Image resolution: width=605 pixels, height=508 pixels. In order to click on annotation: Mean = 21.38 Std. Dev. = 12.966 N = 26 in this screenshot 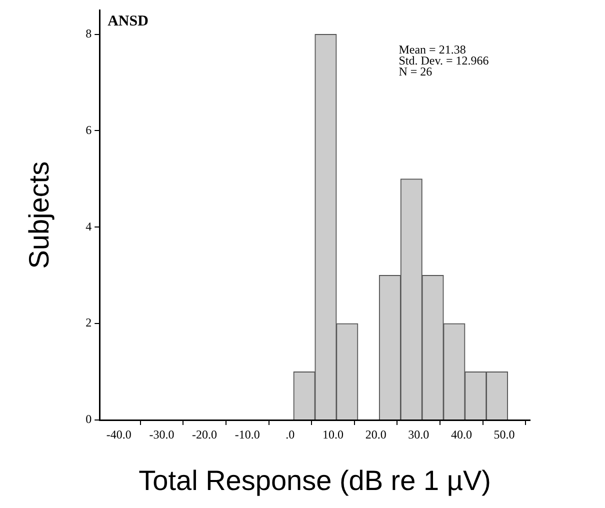, I will do `click(443, 60)`.